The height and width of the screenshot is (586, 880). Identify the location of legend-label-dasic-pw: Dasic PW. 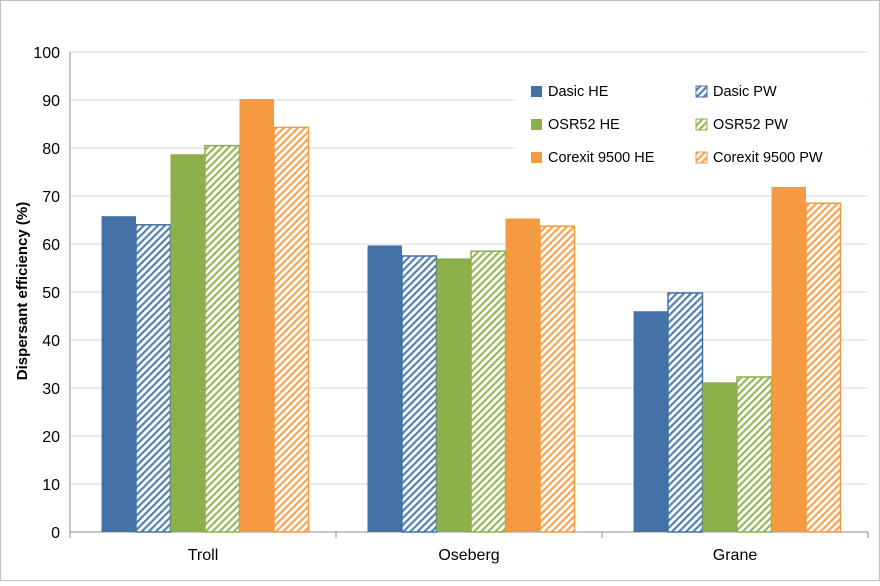
(745, 92).